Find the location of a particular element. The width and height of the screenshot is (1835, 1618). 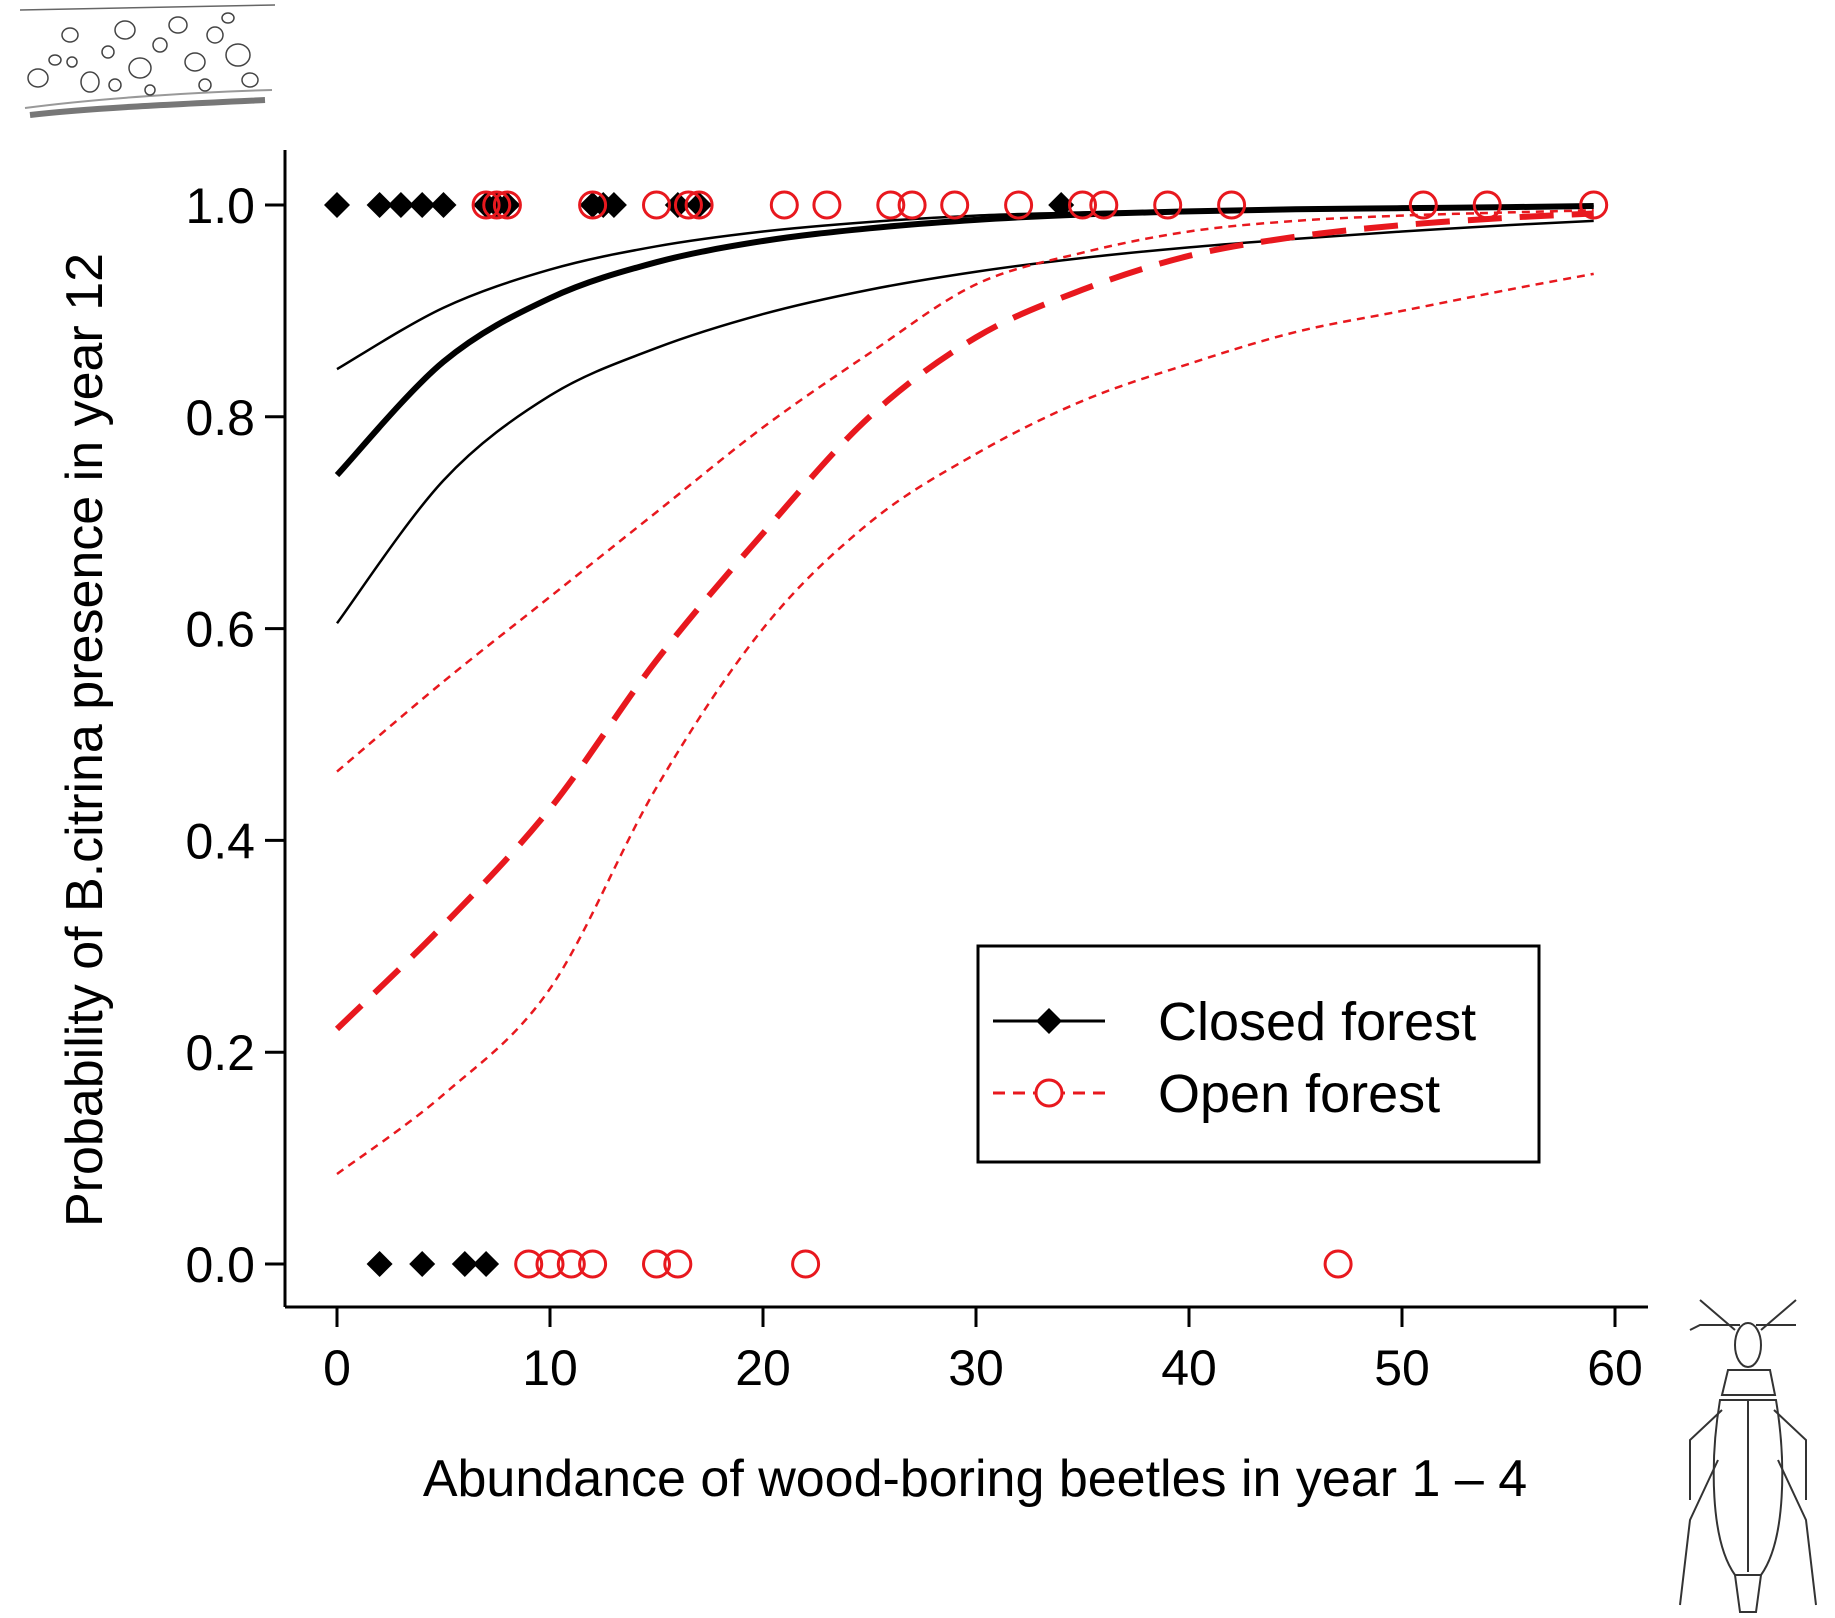

y-tick-label: 0.0 is located at coordinates (220, 1265).